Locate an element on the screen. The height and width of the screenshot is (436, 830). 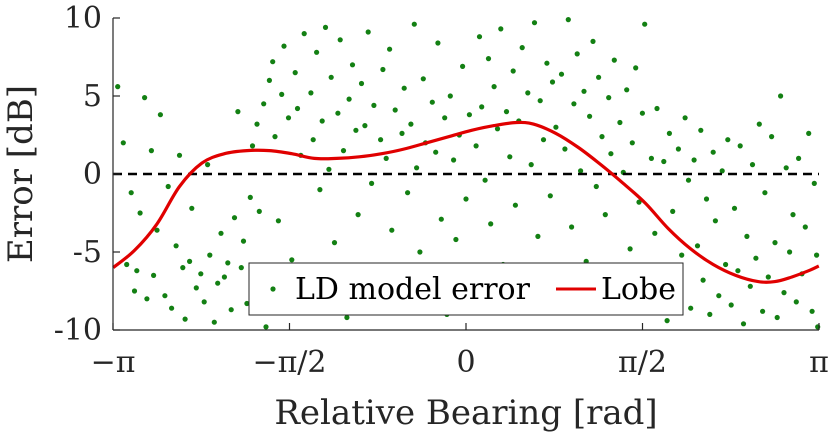
x-tick-label-1: −π/2 is located at coordinates (289, 362).